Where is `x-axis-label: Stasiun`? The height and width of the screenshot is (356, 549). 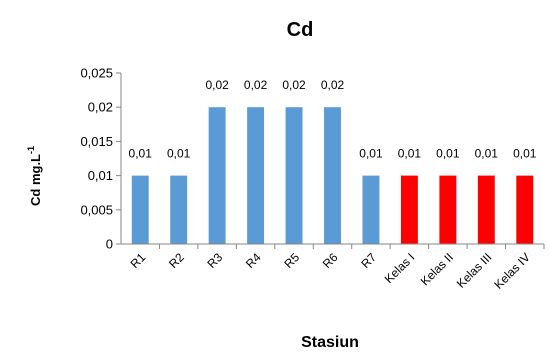
x-axis-label: Stasiun is located at coordinates (330, 342).